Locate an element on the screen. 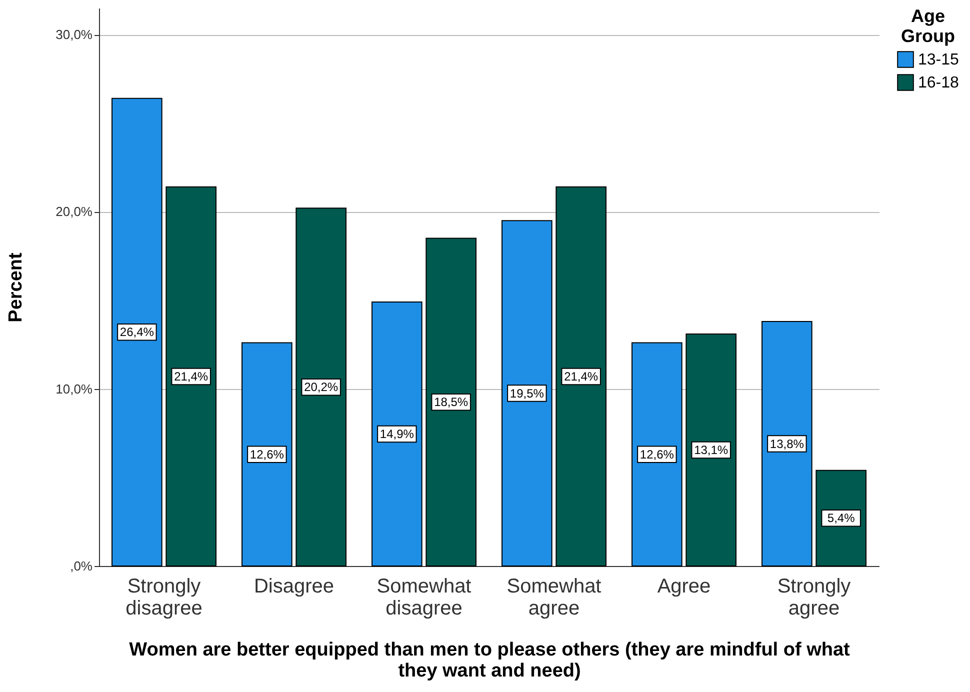 The width and height of the screenshot is (970, 692). y-tick-label: 30,0% is located at coordinates (74, 34).